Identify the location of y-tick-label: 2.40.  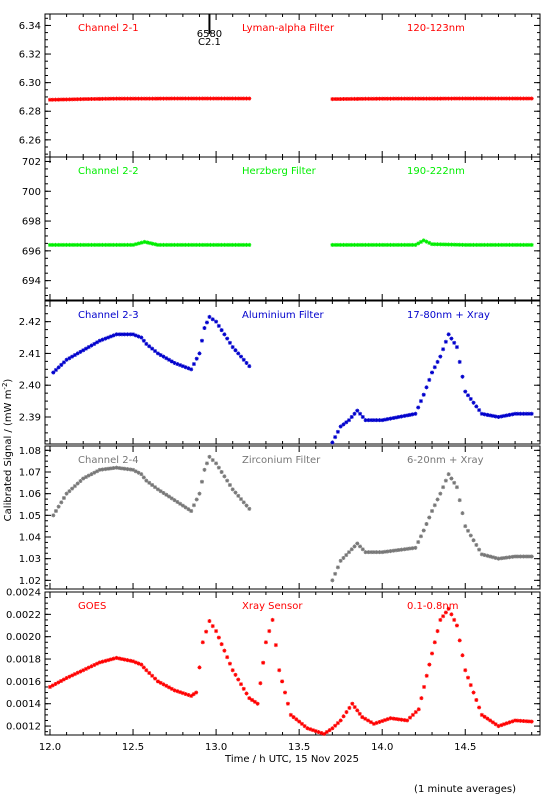
(30, 386).